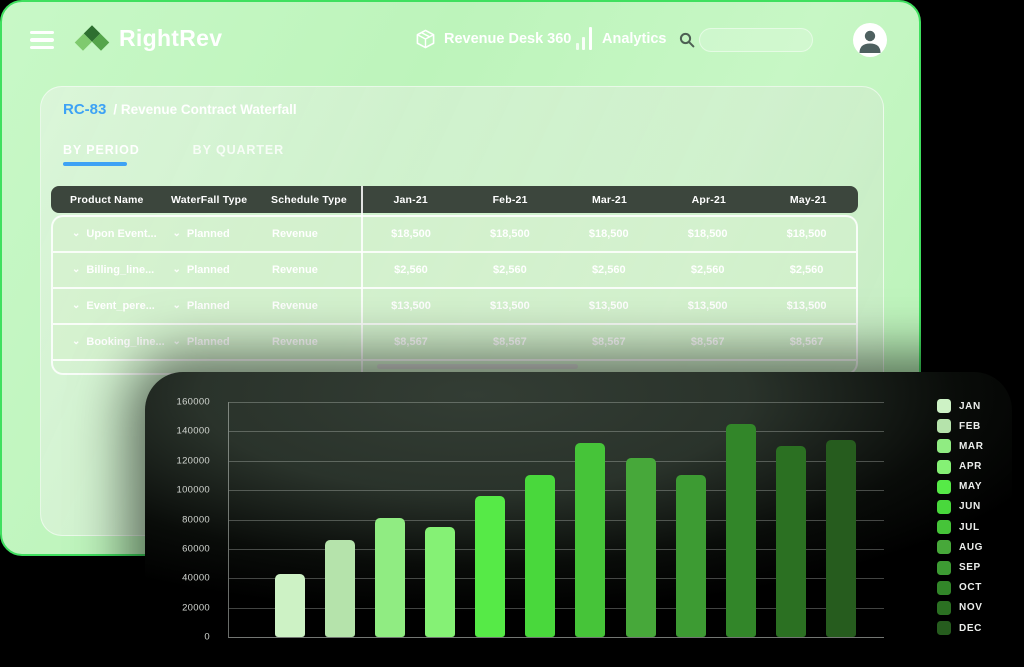 Image resolution: width=1024 pixels, height=667 pixels. Describe the element at coordinates (208, 270) in the screenshot. I see `waterfall-type-text: Planned` at that location.